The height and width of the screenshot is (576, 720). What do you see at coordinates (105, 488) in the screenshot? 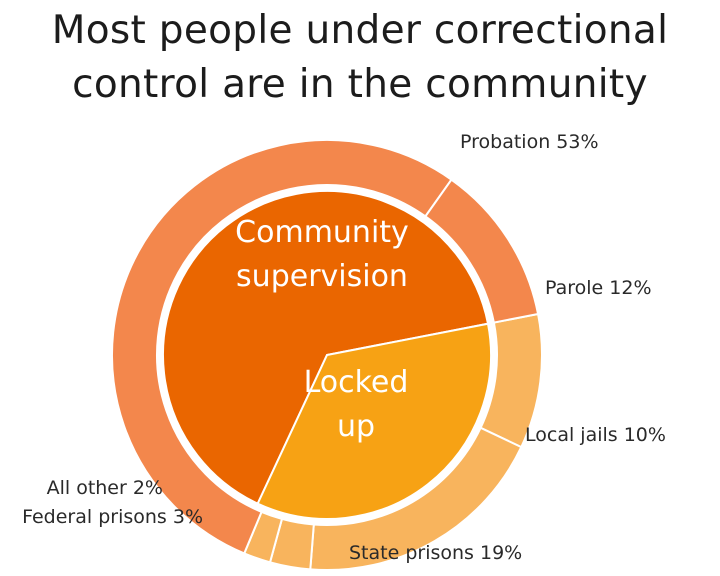
I see `outer-label-all-other: All other 2%` at bounding box center [105, 488].